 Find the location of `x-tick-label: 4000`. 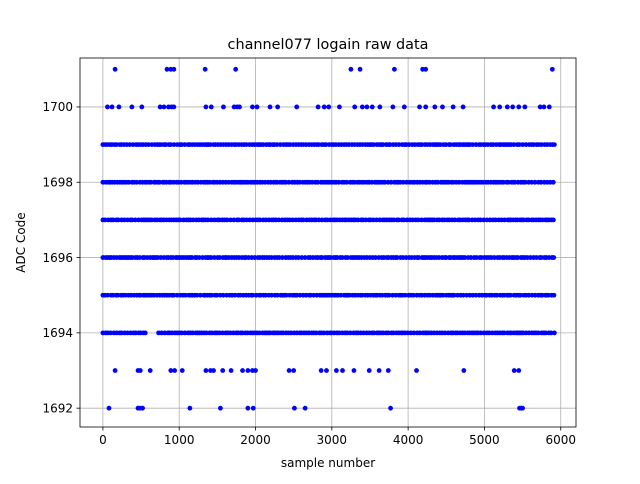

x-tick-label: 4000 is located at coordinates (408, 440).